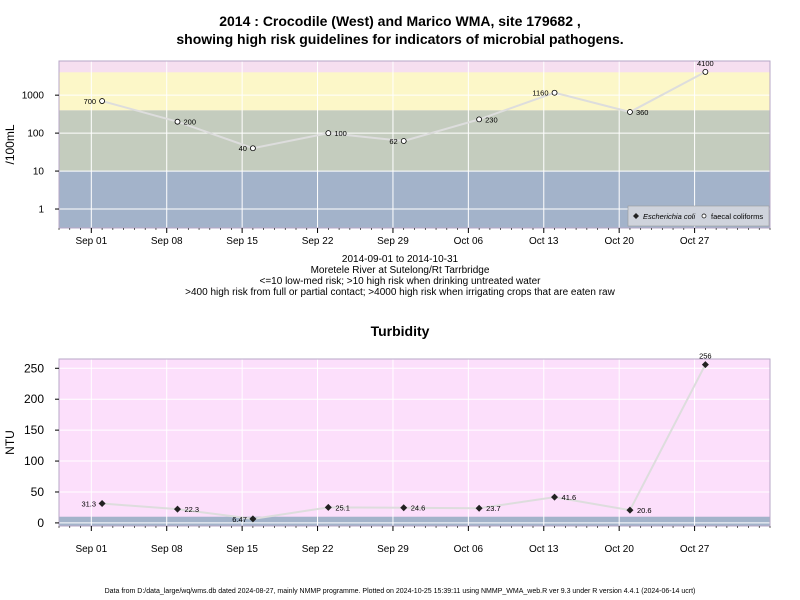 The image size is (800, 600). I want to click on data-label: 700, so click(90, 101).